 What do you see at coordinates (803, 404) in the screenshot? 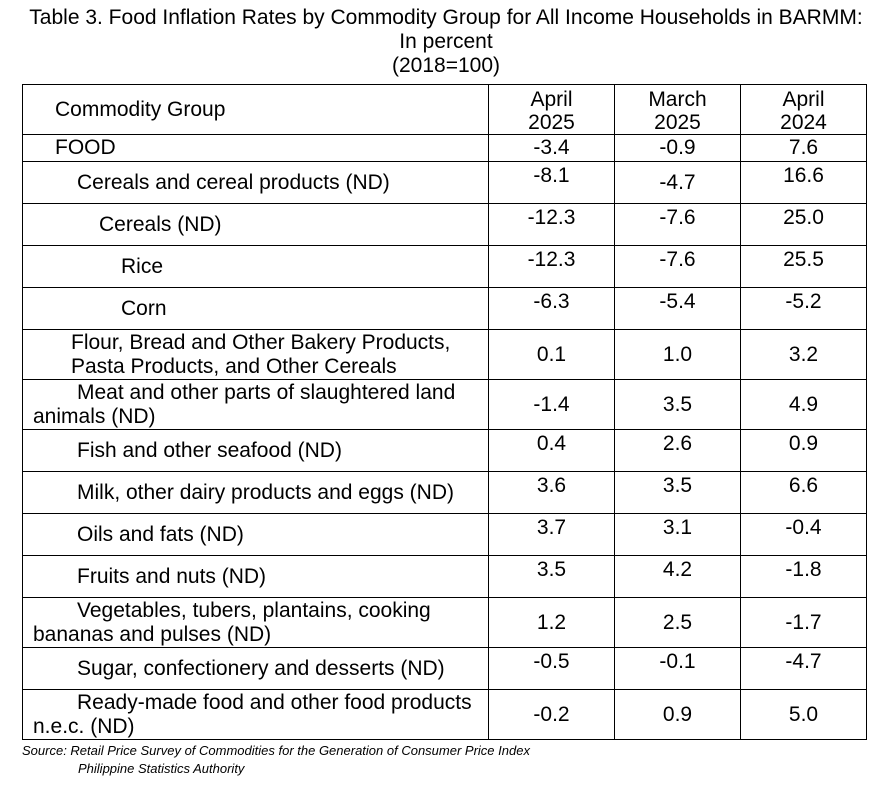
I see `cell-value: 4.9` at bounding box center [803, 404].